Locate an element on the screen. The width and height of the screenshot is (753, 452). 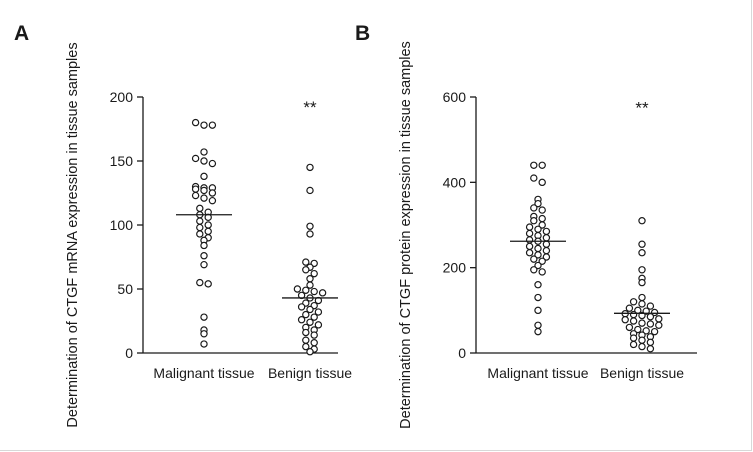
panel-label-a: A is located at coordinates (22, 33).